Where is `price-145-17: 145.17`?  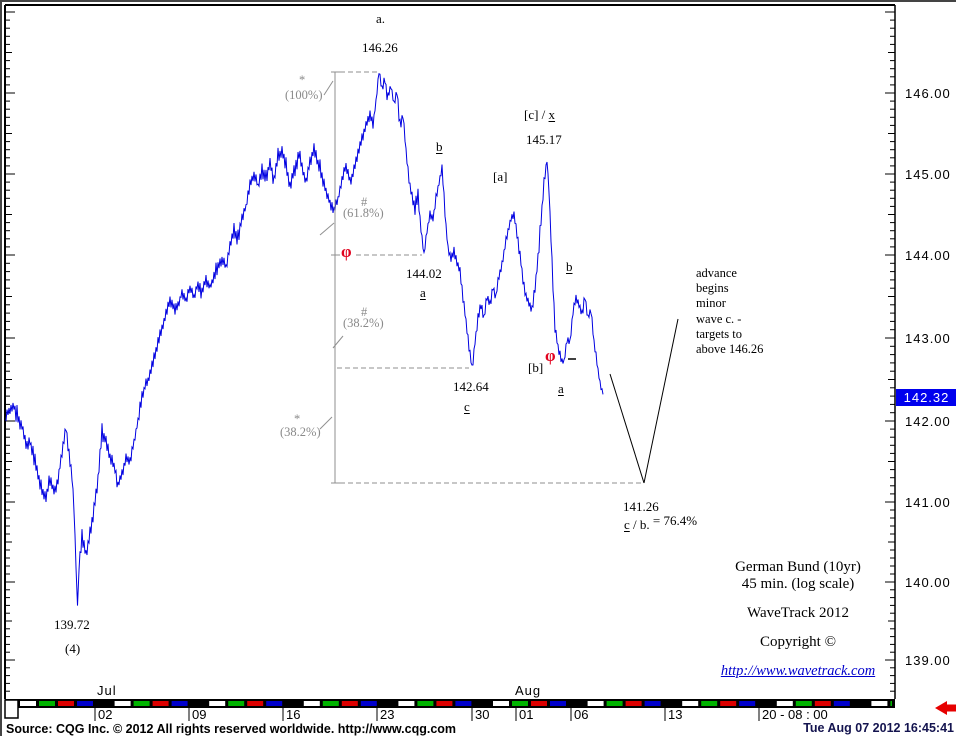 price-145-17: 145.17 is located at coordinates (544, 139).